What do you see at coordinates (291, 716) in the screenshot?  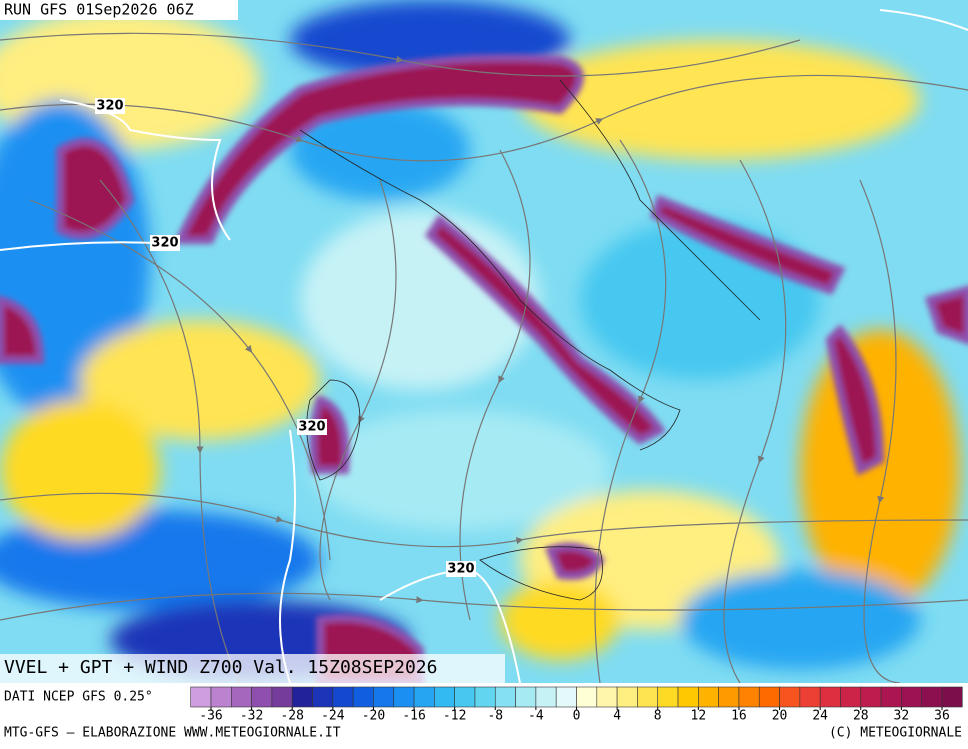 I see `colorbar-tick-label: -28` at bounding box center [291, 716].